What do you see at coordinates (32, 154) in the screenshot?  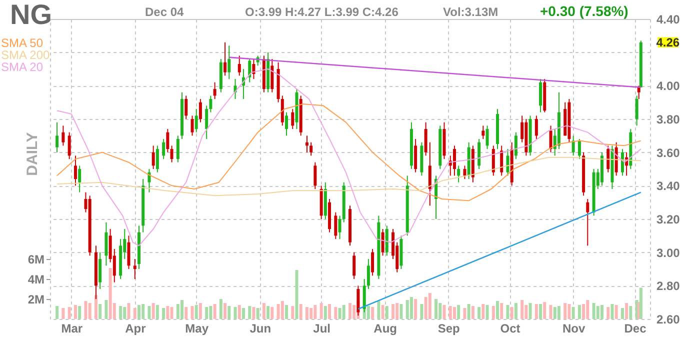 I see `text: DAILY` at bounding box center [32, 154].